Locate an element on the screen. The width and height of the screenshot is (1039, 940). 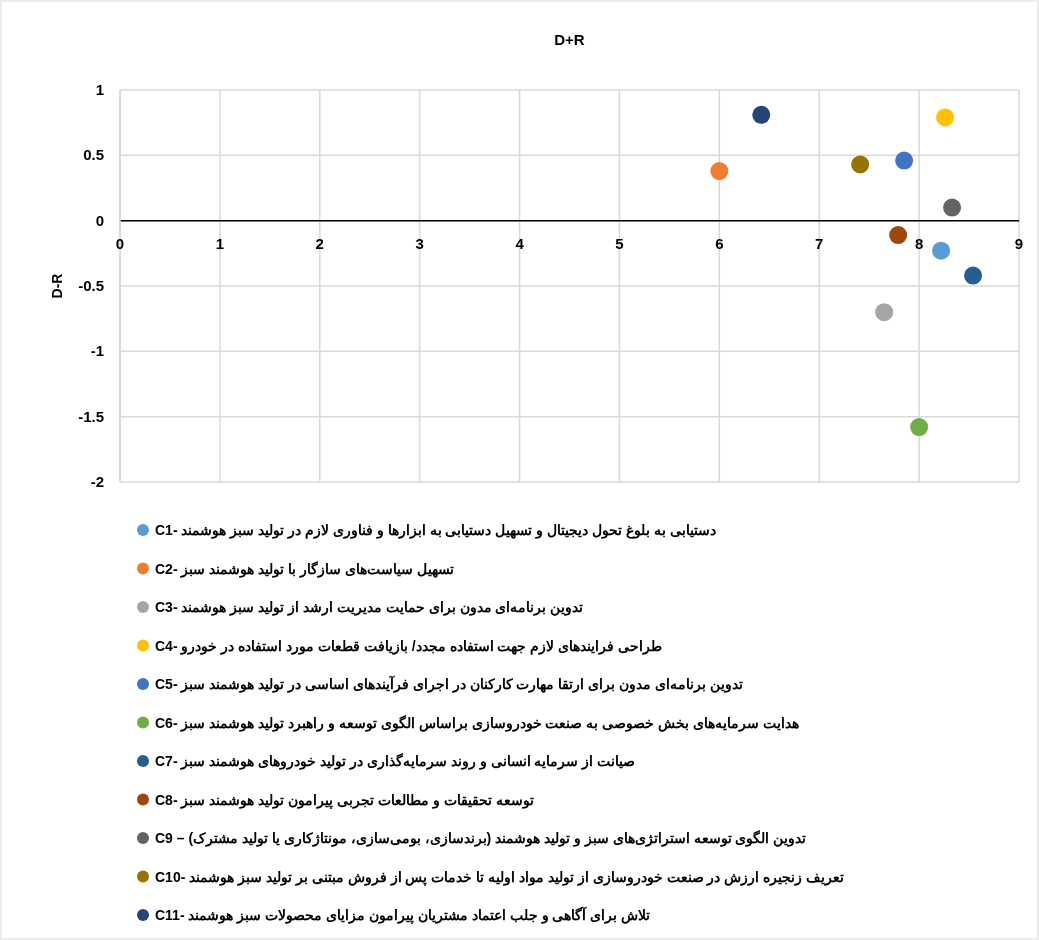
legend-label: تدوین الگوی توسعه استراتژی‌های سبز و تولید هوشمند (برندسازی، بومی‌سازی، مونتاژکاری یا تولید مشترک) – C9 is located at coordinates (481, 838).